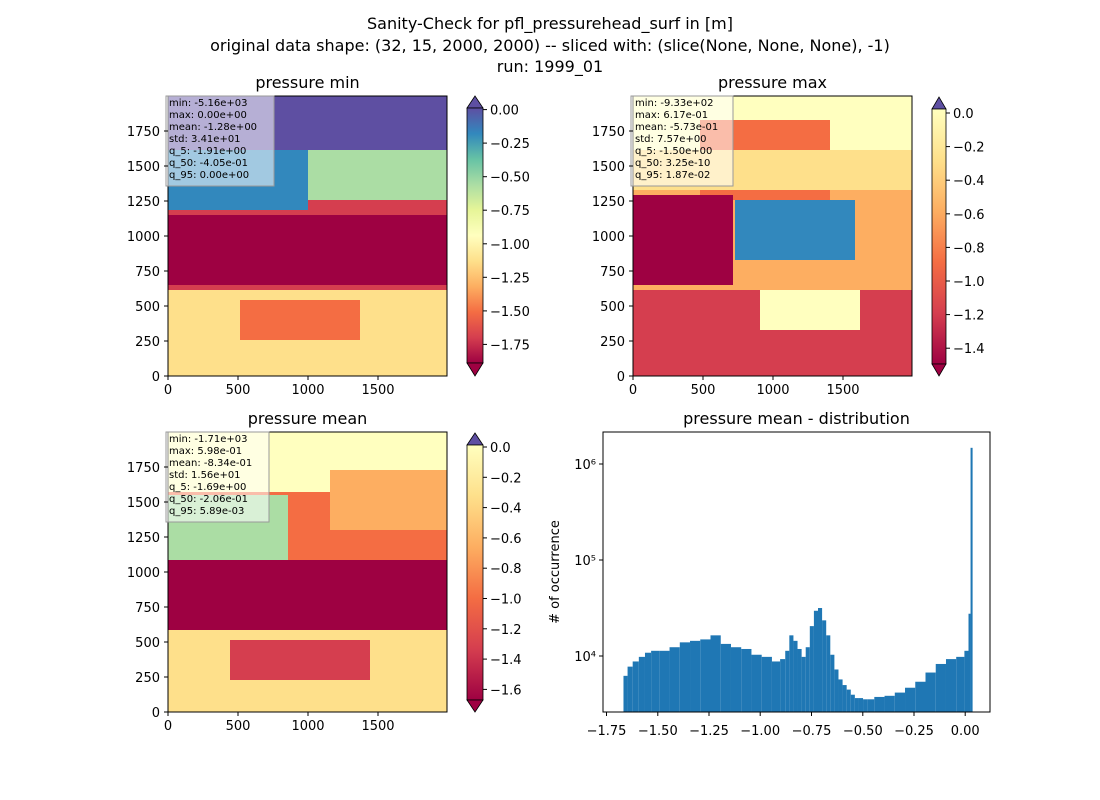 The height and width of the screenshot is (800, 1100). I want to click on colorbar-tick-label: −1.4, so click(969, 349).